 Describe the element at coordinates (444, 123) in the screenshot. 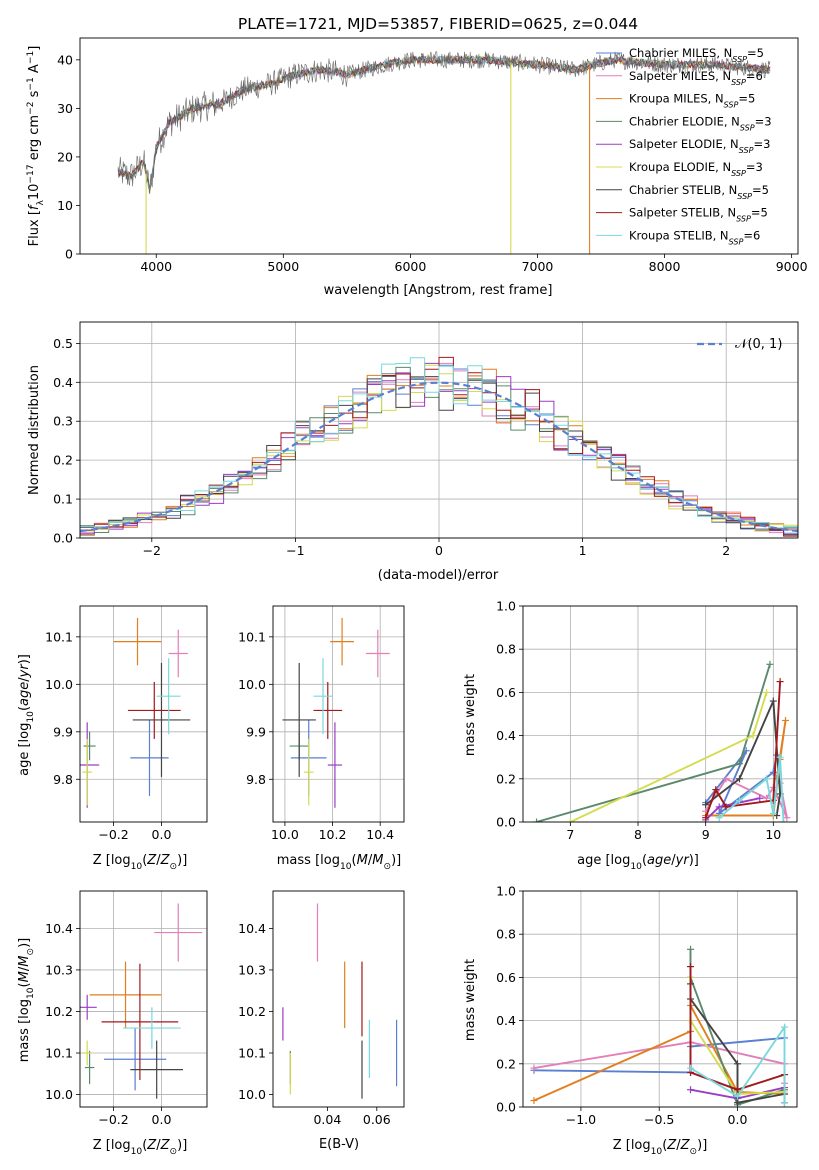

I see `observed-spectrum-line` at that location.